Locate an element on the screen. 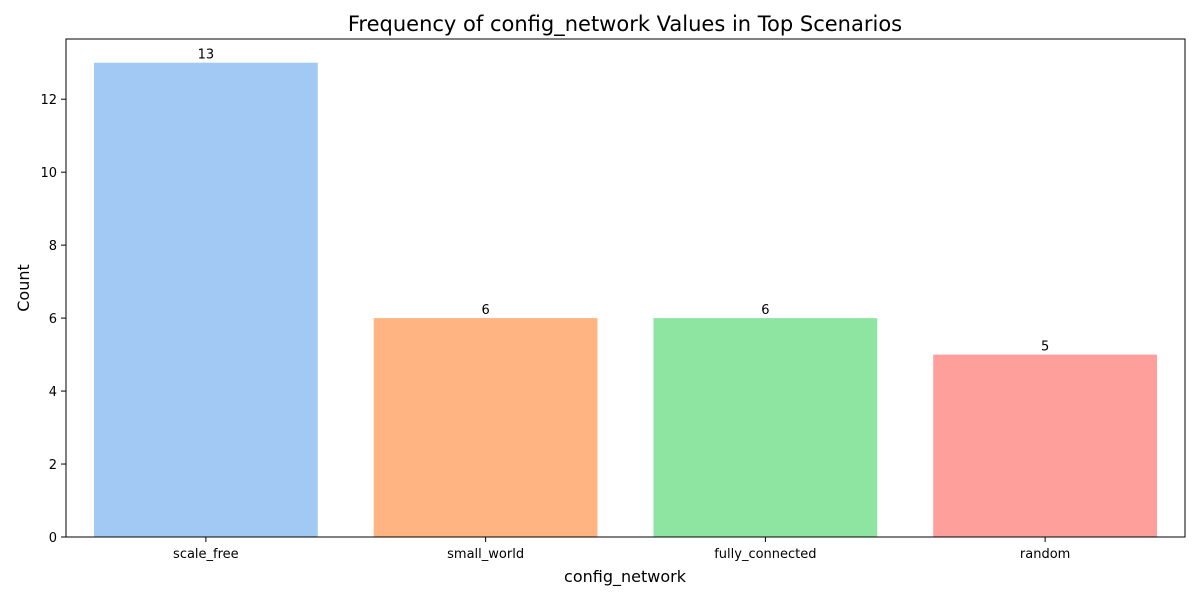  y-axis: 0 2 4 6 8 10 12 is located at coordinates (53, 319).